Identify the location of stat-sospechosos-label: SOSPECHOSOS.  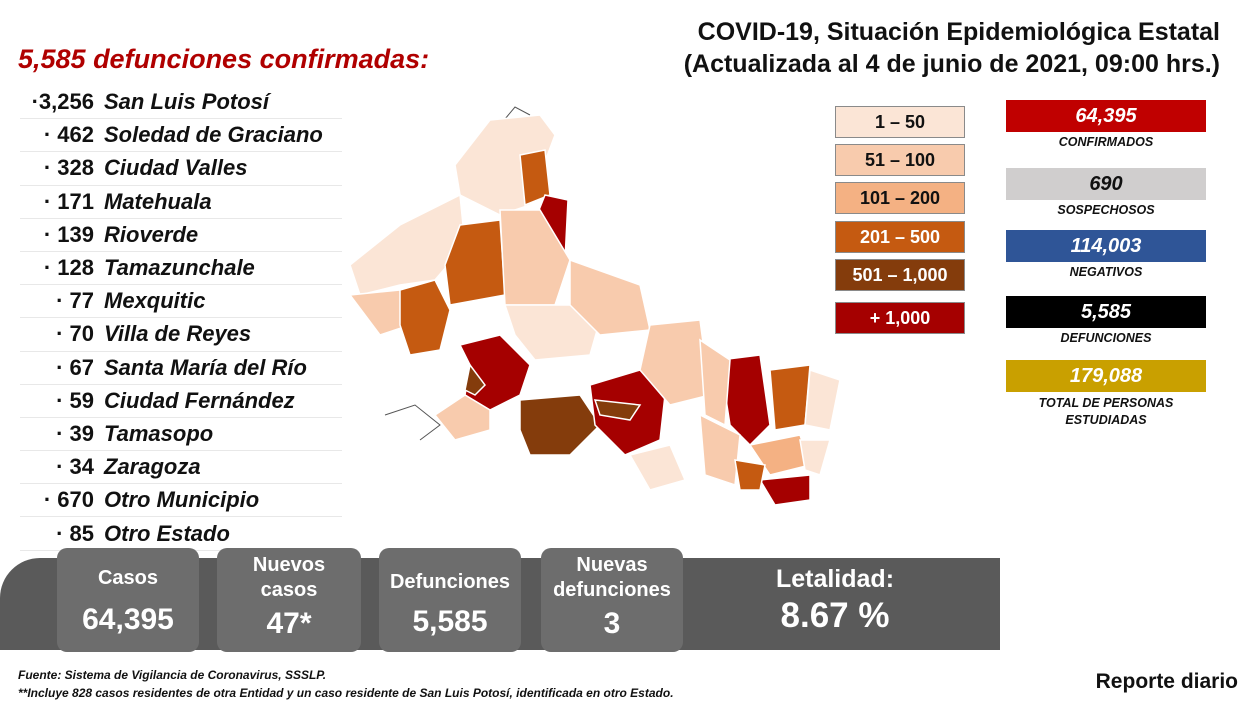
(1106, 210).